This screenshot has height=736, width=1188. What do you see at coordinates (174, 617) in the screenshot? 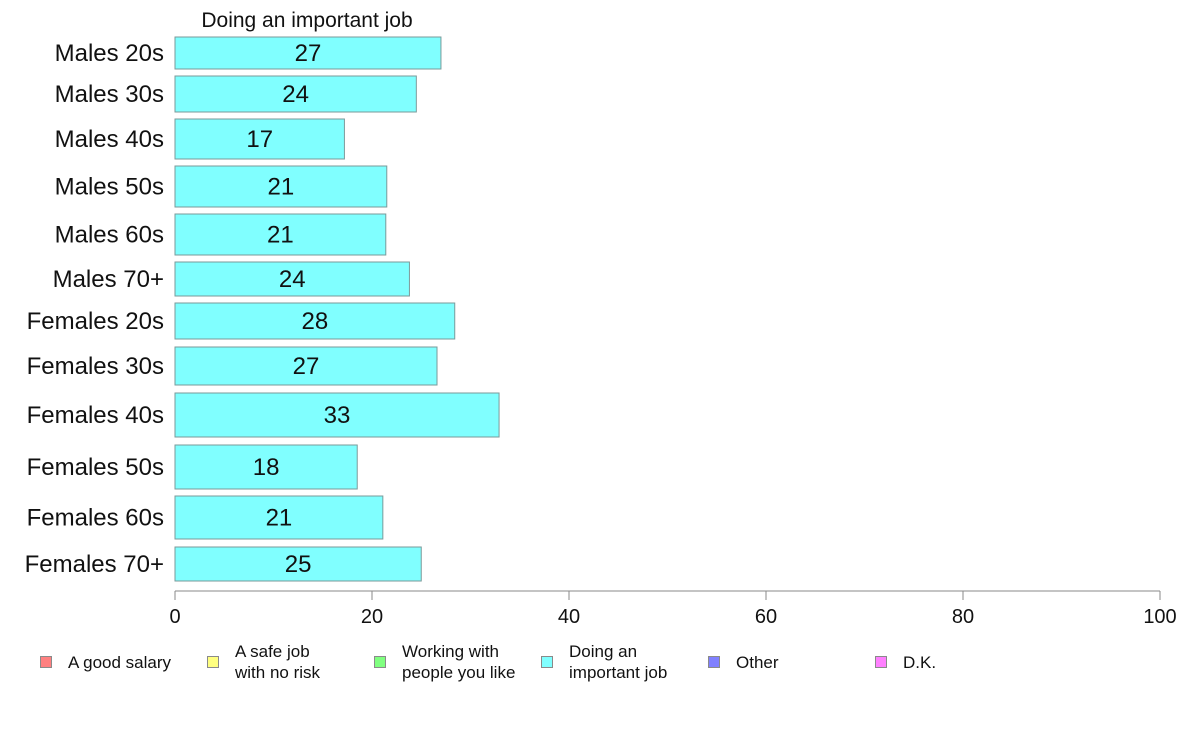
I see `x-tick-label: 0` at bounding box center [174, 617].